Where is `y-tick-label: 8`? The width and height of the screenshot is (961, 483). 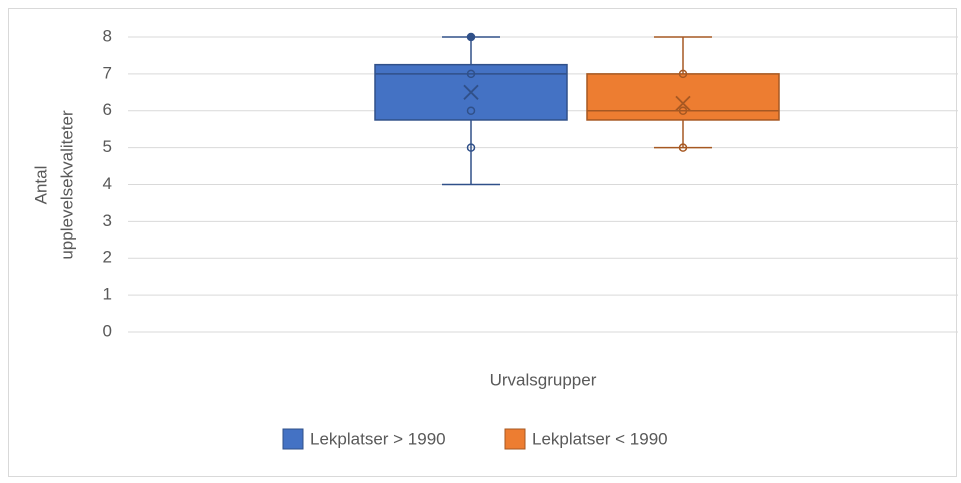
y-tick-label: 8 is located at coordinates (107, 35).